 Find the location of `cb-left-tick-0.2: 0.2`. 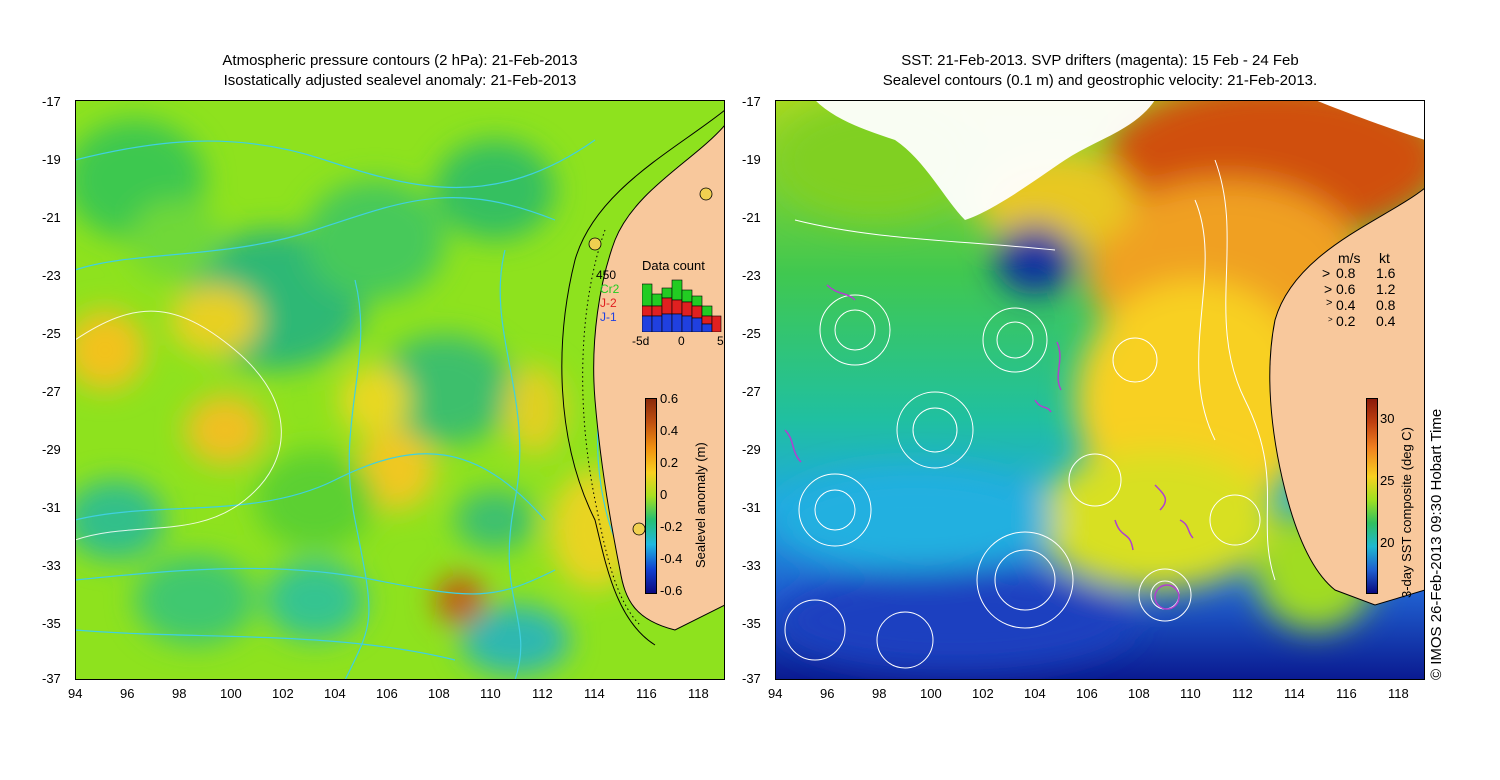

cb-left-tick-0.2: 0.2 is located at coordinates (669, 462).